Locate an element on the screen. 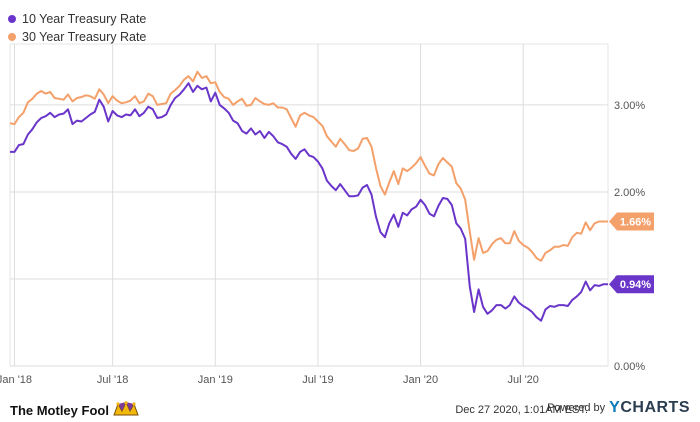 The height and width of the screenshot is (422, 700). legend-item-30-year: 30 Year Treasury Rate is located at coordinates (77, 37).